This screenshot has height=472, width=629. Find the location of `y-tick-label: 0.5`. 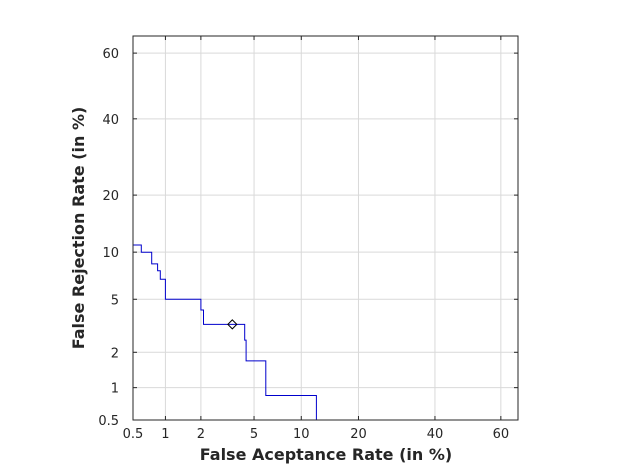

y-tick-label: 0.5 is located at coordinates (108, 421).